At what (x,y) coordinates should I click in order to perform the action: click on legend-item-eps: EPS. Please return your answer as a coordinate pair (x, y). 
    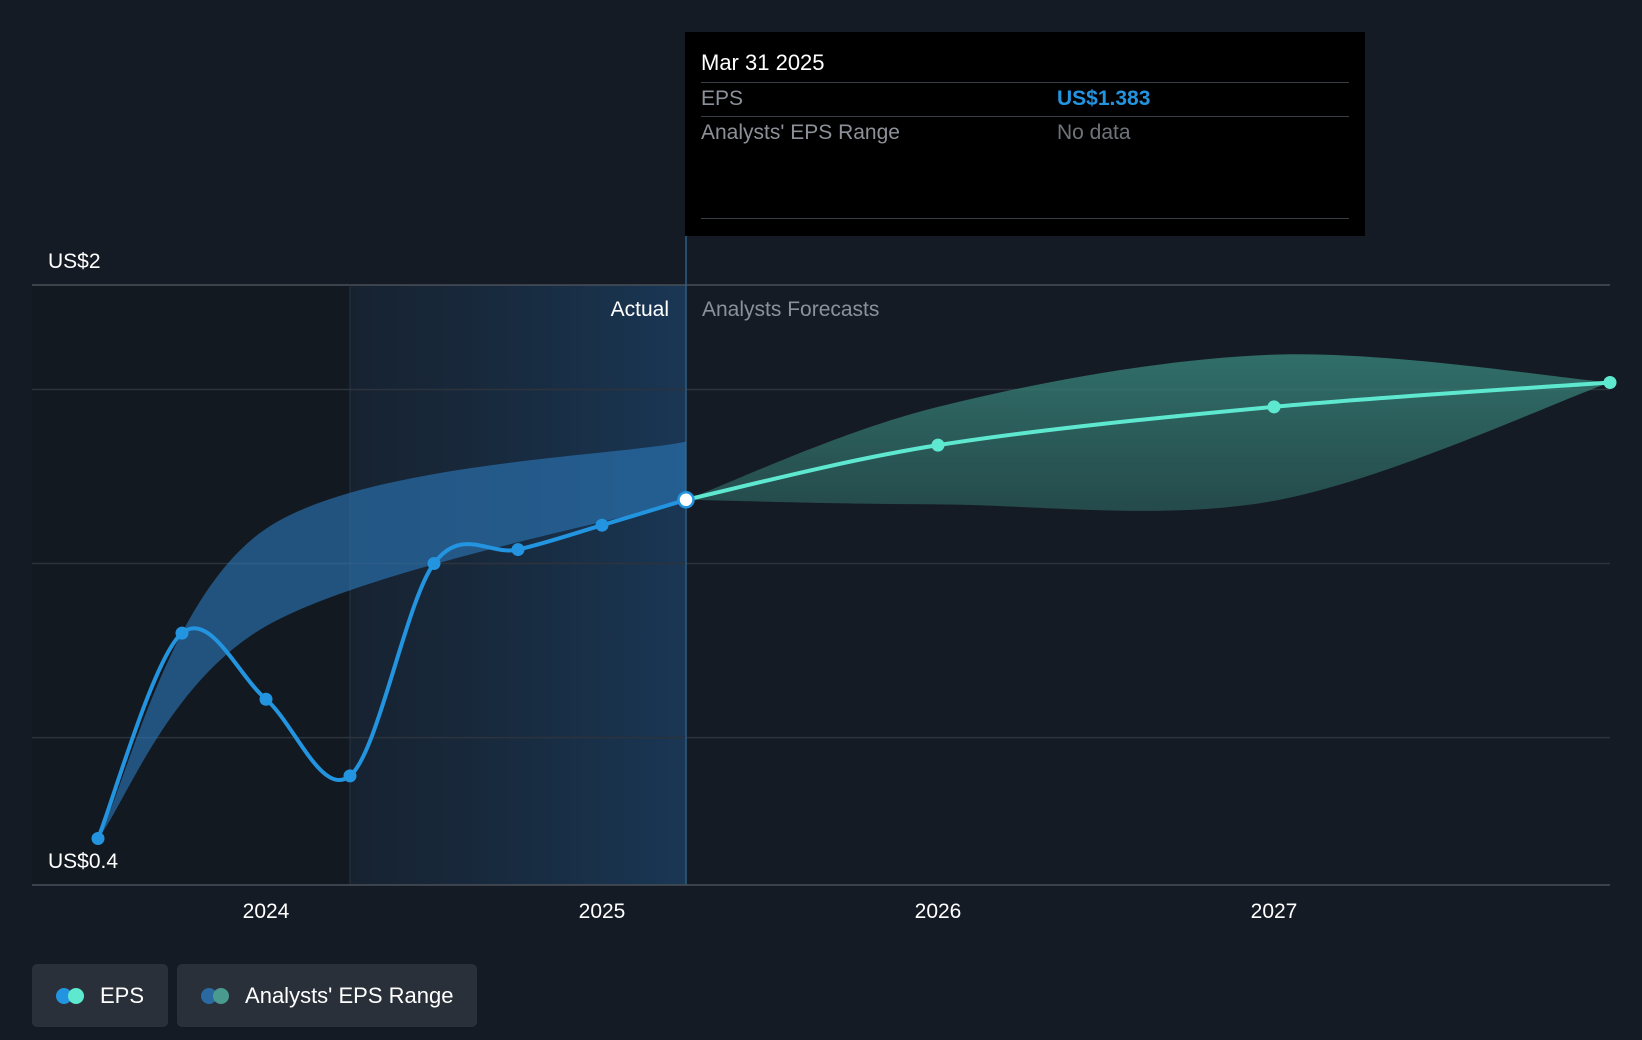
    Looking at the image, I should click on (100, 995).